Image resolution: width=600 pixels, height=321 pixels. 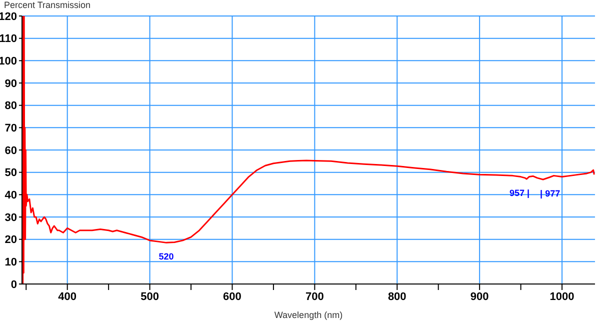 What do you see at coordinates (166, 257) in the screenshot?
I see `annotation: 520` at bounding box center [166, 257].